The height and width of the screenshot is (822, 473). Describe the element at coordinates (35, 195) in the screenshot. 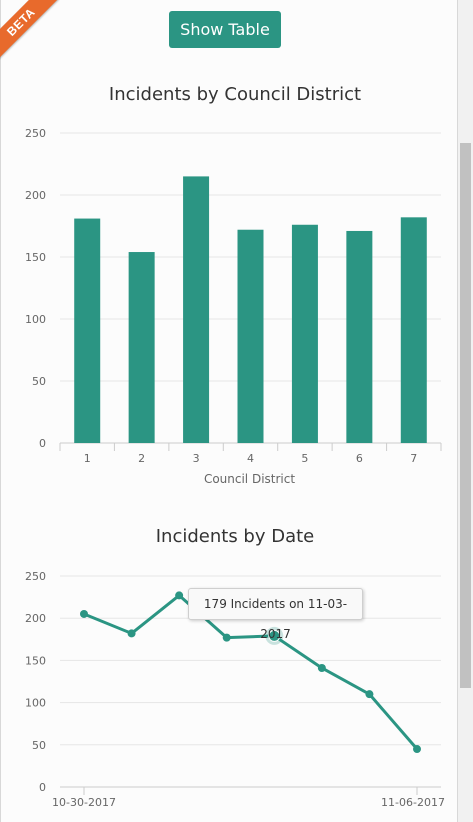

I see `bar-y-tick-label: 200` at that location.